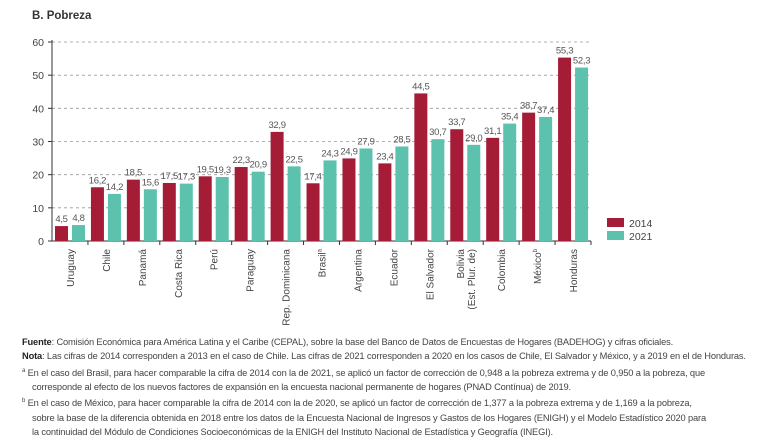 The height and width of the screenshot is (447, 780). Describe the element at coordinates (150, 182) in the screenshot. I see `data-label: 15,6` at that location.